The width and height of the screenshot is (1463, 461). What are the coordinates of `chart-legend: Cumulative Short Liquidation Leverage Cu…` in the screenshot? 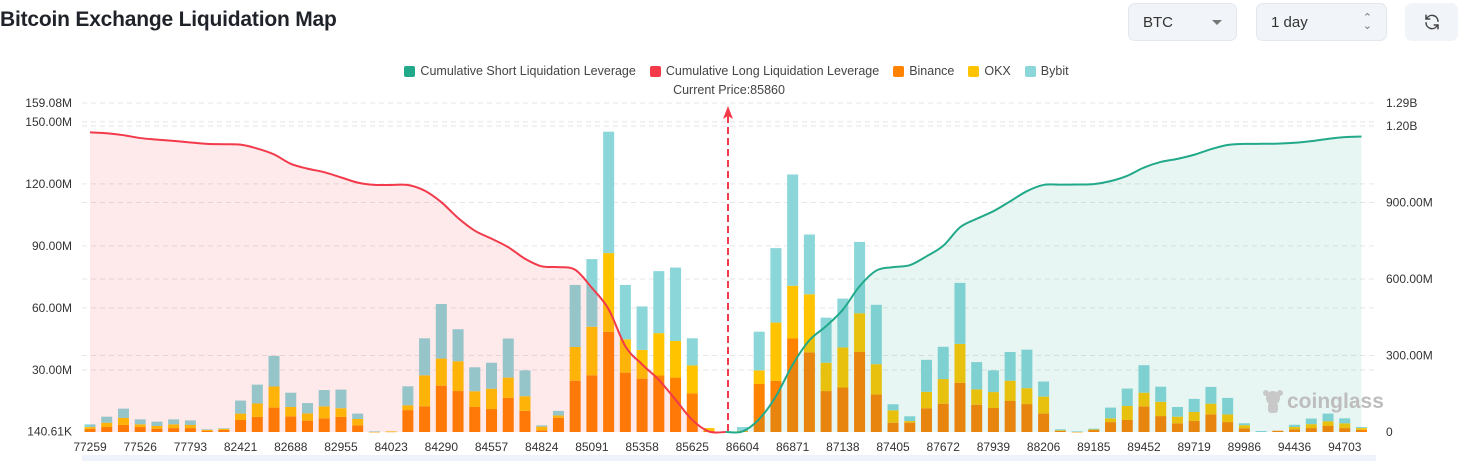 It's located at (731, 71).